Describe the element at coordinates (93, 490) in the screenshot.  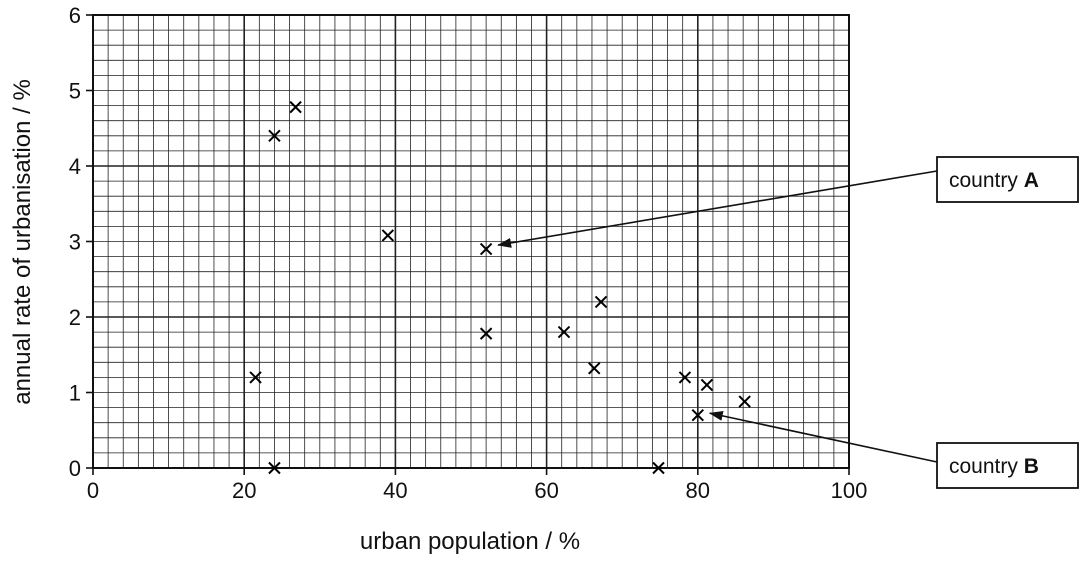
I see `x-tick-label: 0` at that location.